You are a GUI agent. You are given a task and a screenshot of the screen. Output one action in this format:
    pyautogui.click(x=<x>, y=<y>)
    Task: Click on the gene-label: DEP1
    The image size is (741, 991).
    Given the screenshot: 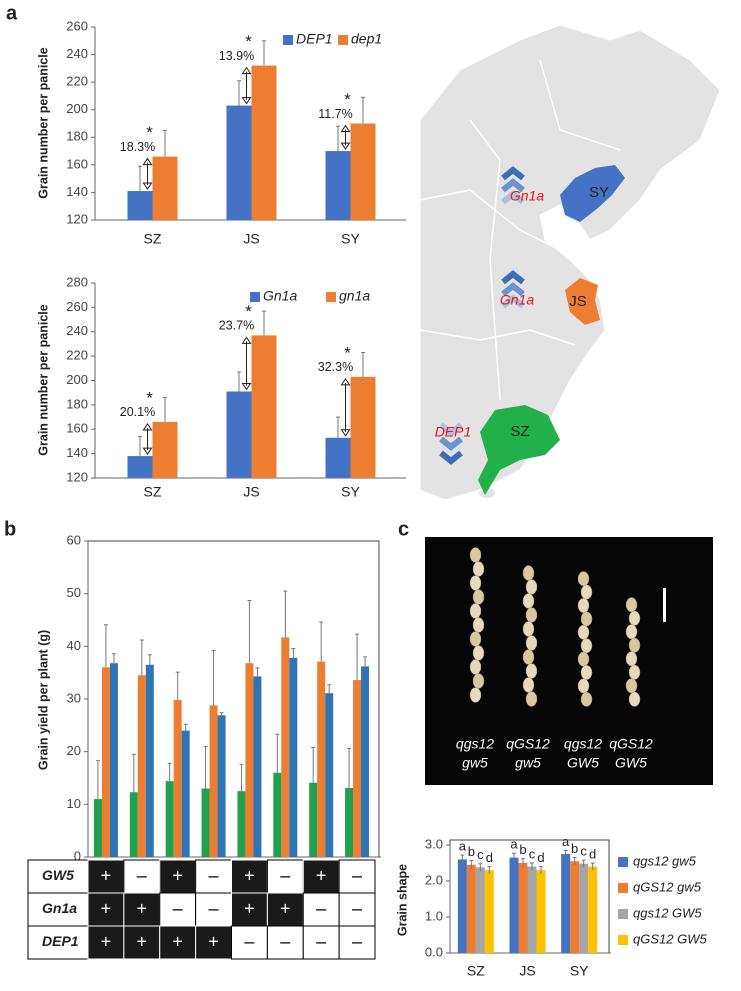 What is the action you would take?
    pyautogui.click(x=453, y=432)
    